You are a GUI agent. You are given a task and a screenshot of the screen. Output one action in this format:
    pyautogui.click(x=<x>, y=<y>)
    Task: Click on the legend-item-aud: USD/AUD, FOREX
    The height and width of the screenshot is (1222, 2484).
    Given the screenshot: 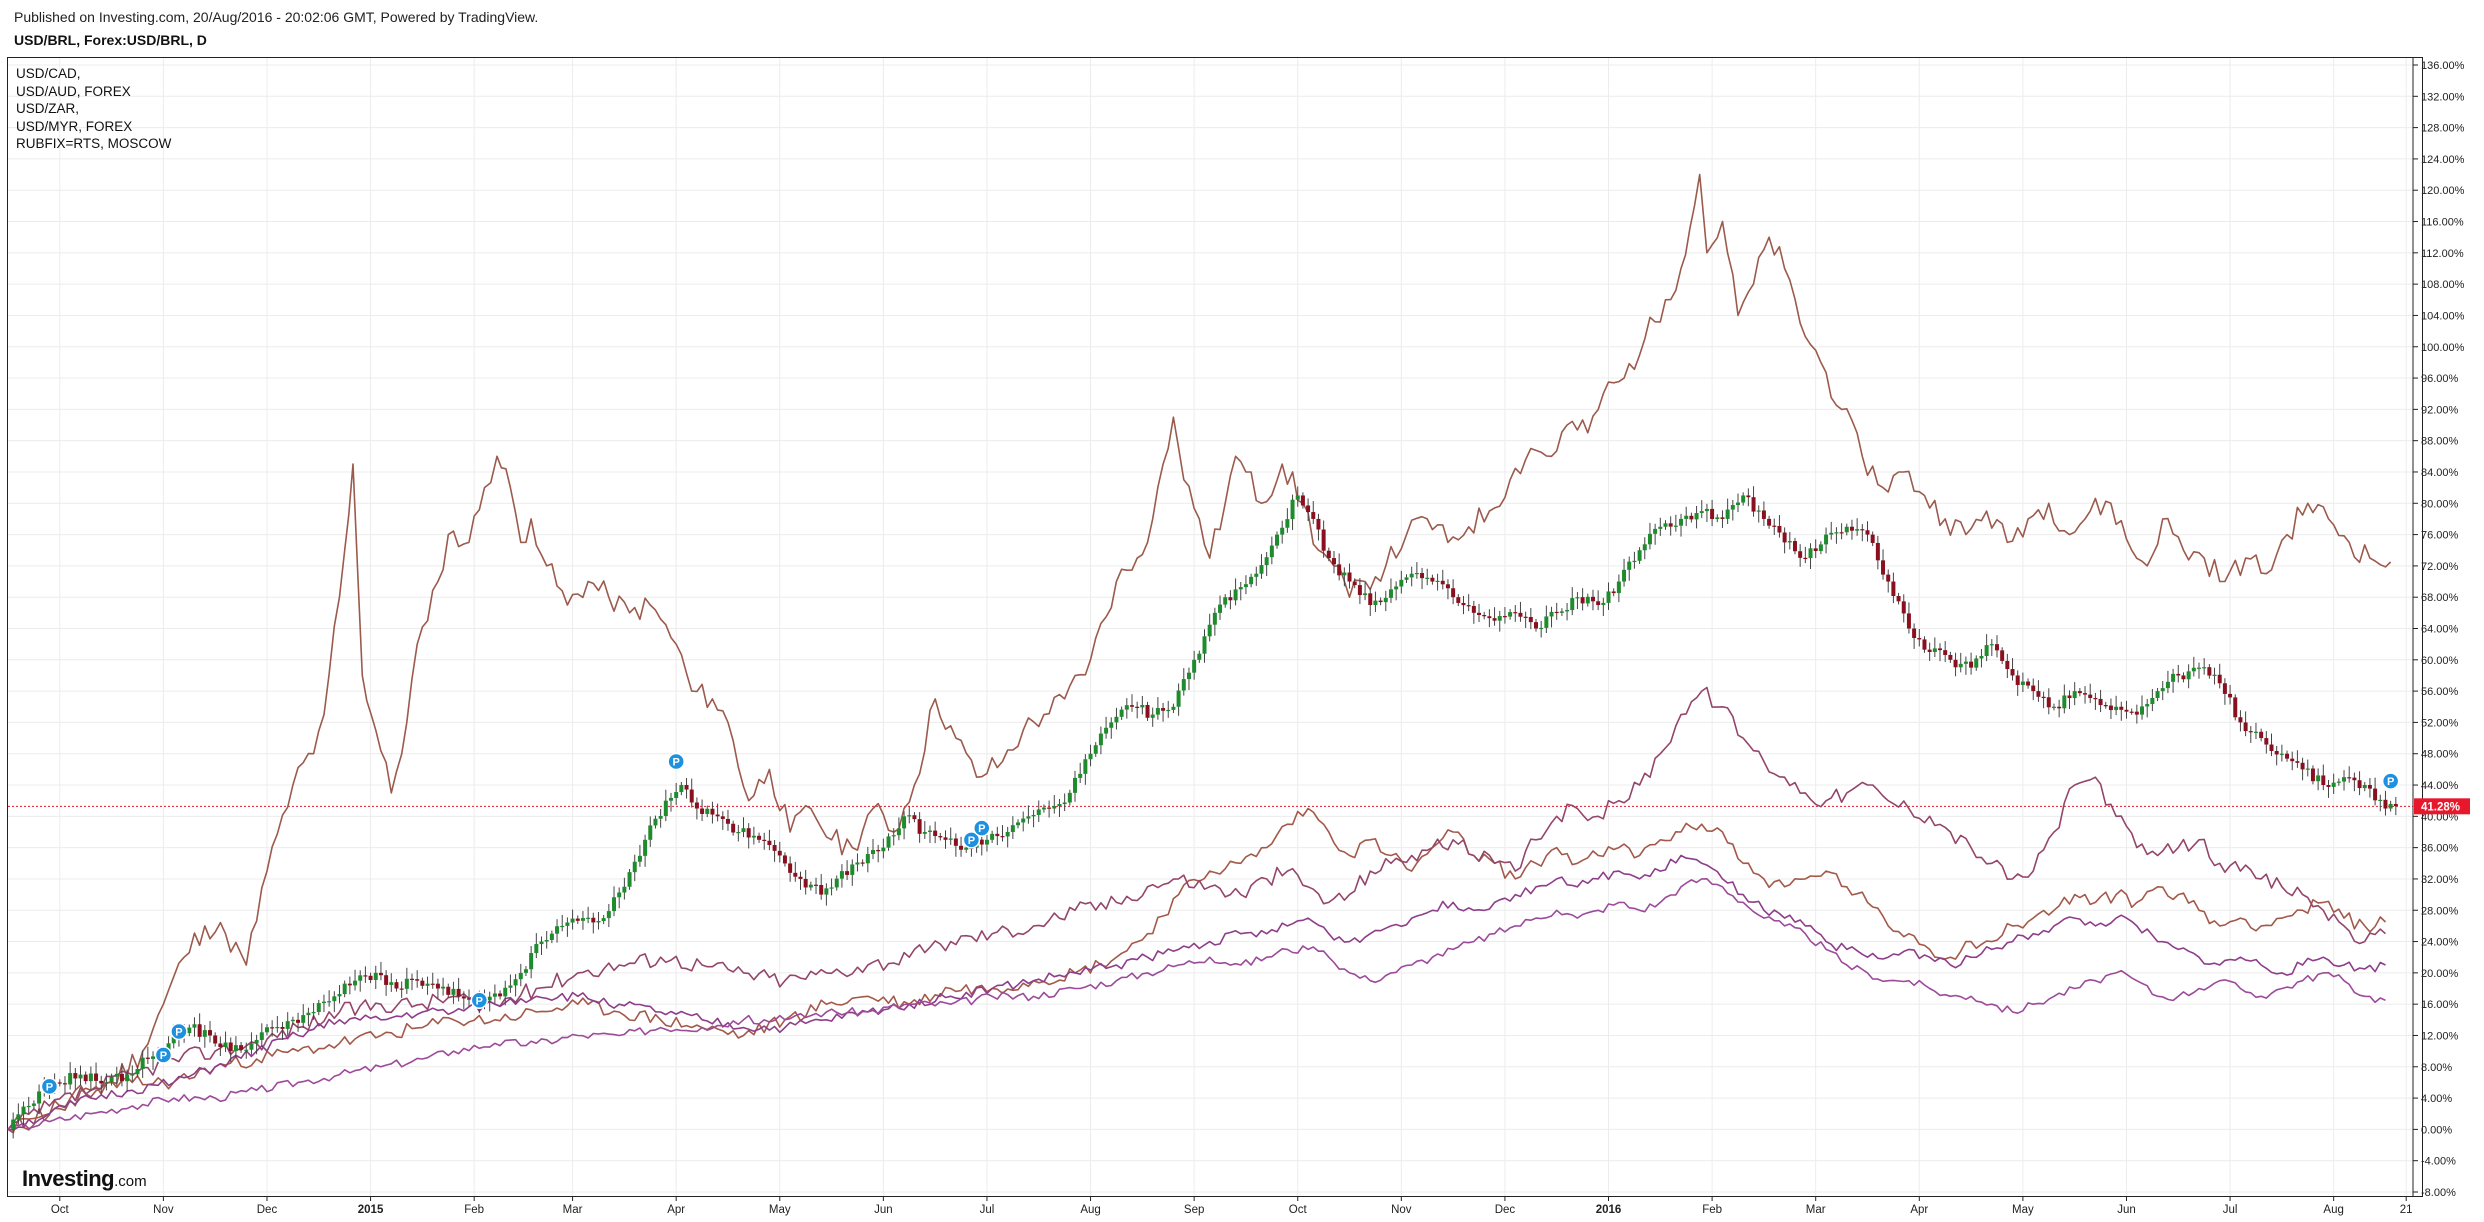 What is the action you would take?
    pyautogui.click(x=73, y=91)
    